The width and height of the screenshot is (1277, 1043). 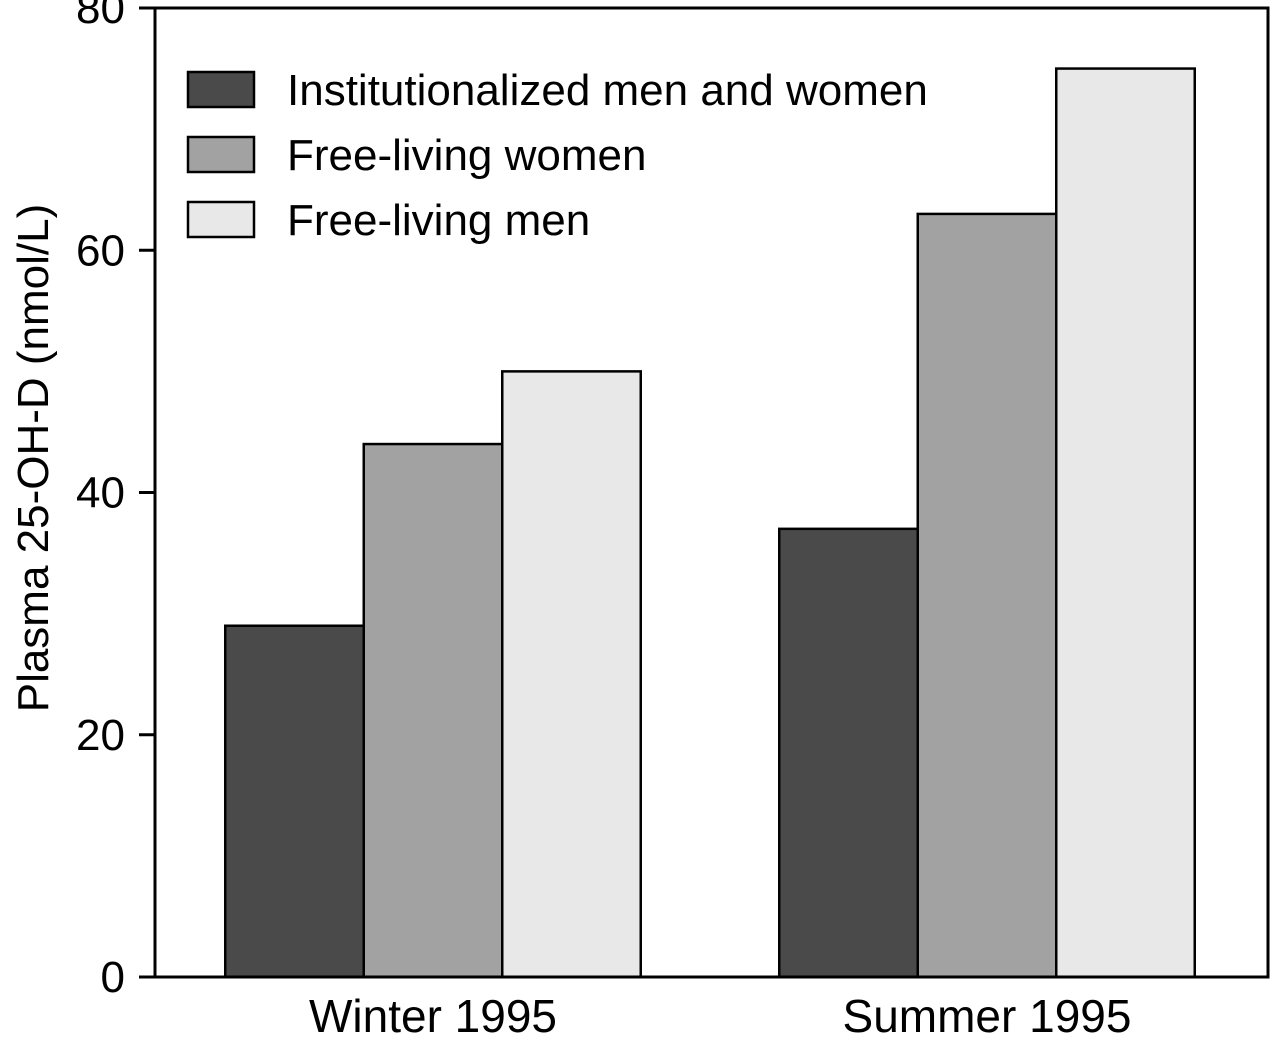 I want to click on y-tick-label: 60, so click(x=100, y=250).